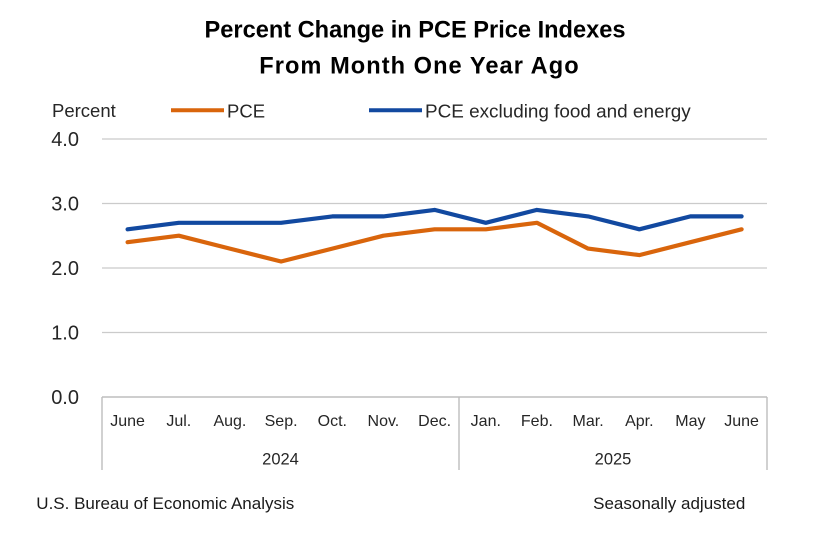 This screenshot has height=547, width=826. What do you see at coordinates (690, 421) in the screenshot?
I see `svg-text: May` at bounding box center [690, 421].